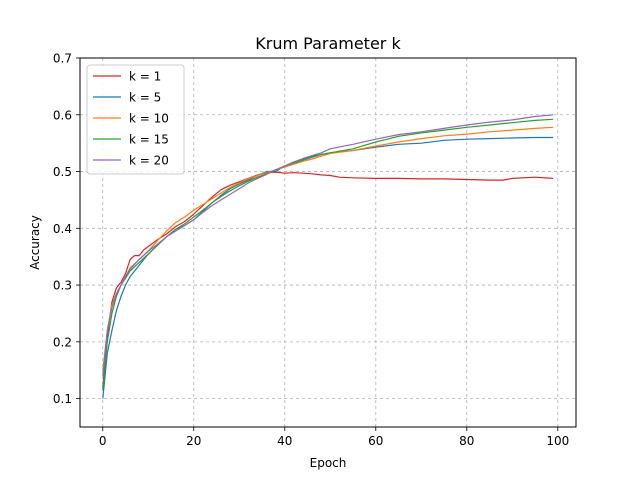 The image size is (640, 484). Describe the element at coordinates (62, 286) in the screenshot. I see `y-tick-label: 0.3` at that location.